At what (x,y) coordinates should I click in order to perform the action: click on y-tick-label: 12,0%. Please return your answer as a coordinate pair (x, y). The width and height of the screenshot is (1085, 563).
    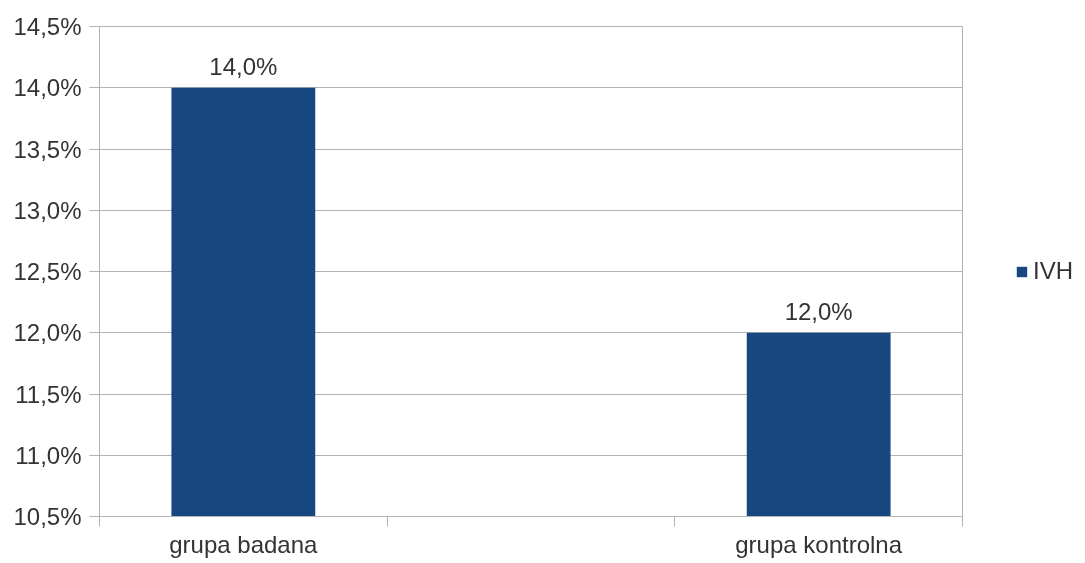
    Looking at the image, I should click on (47, 333).